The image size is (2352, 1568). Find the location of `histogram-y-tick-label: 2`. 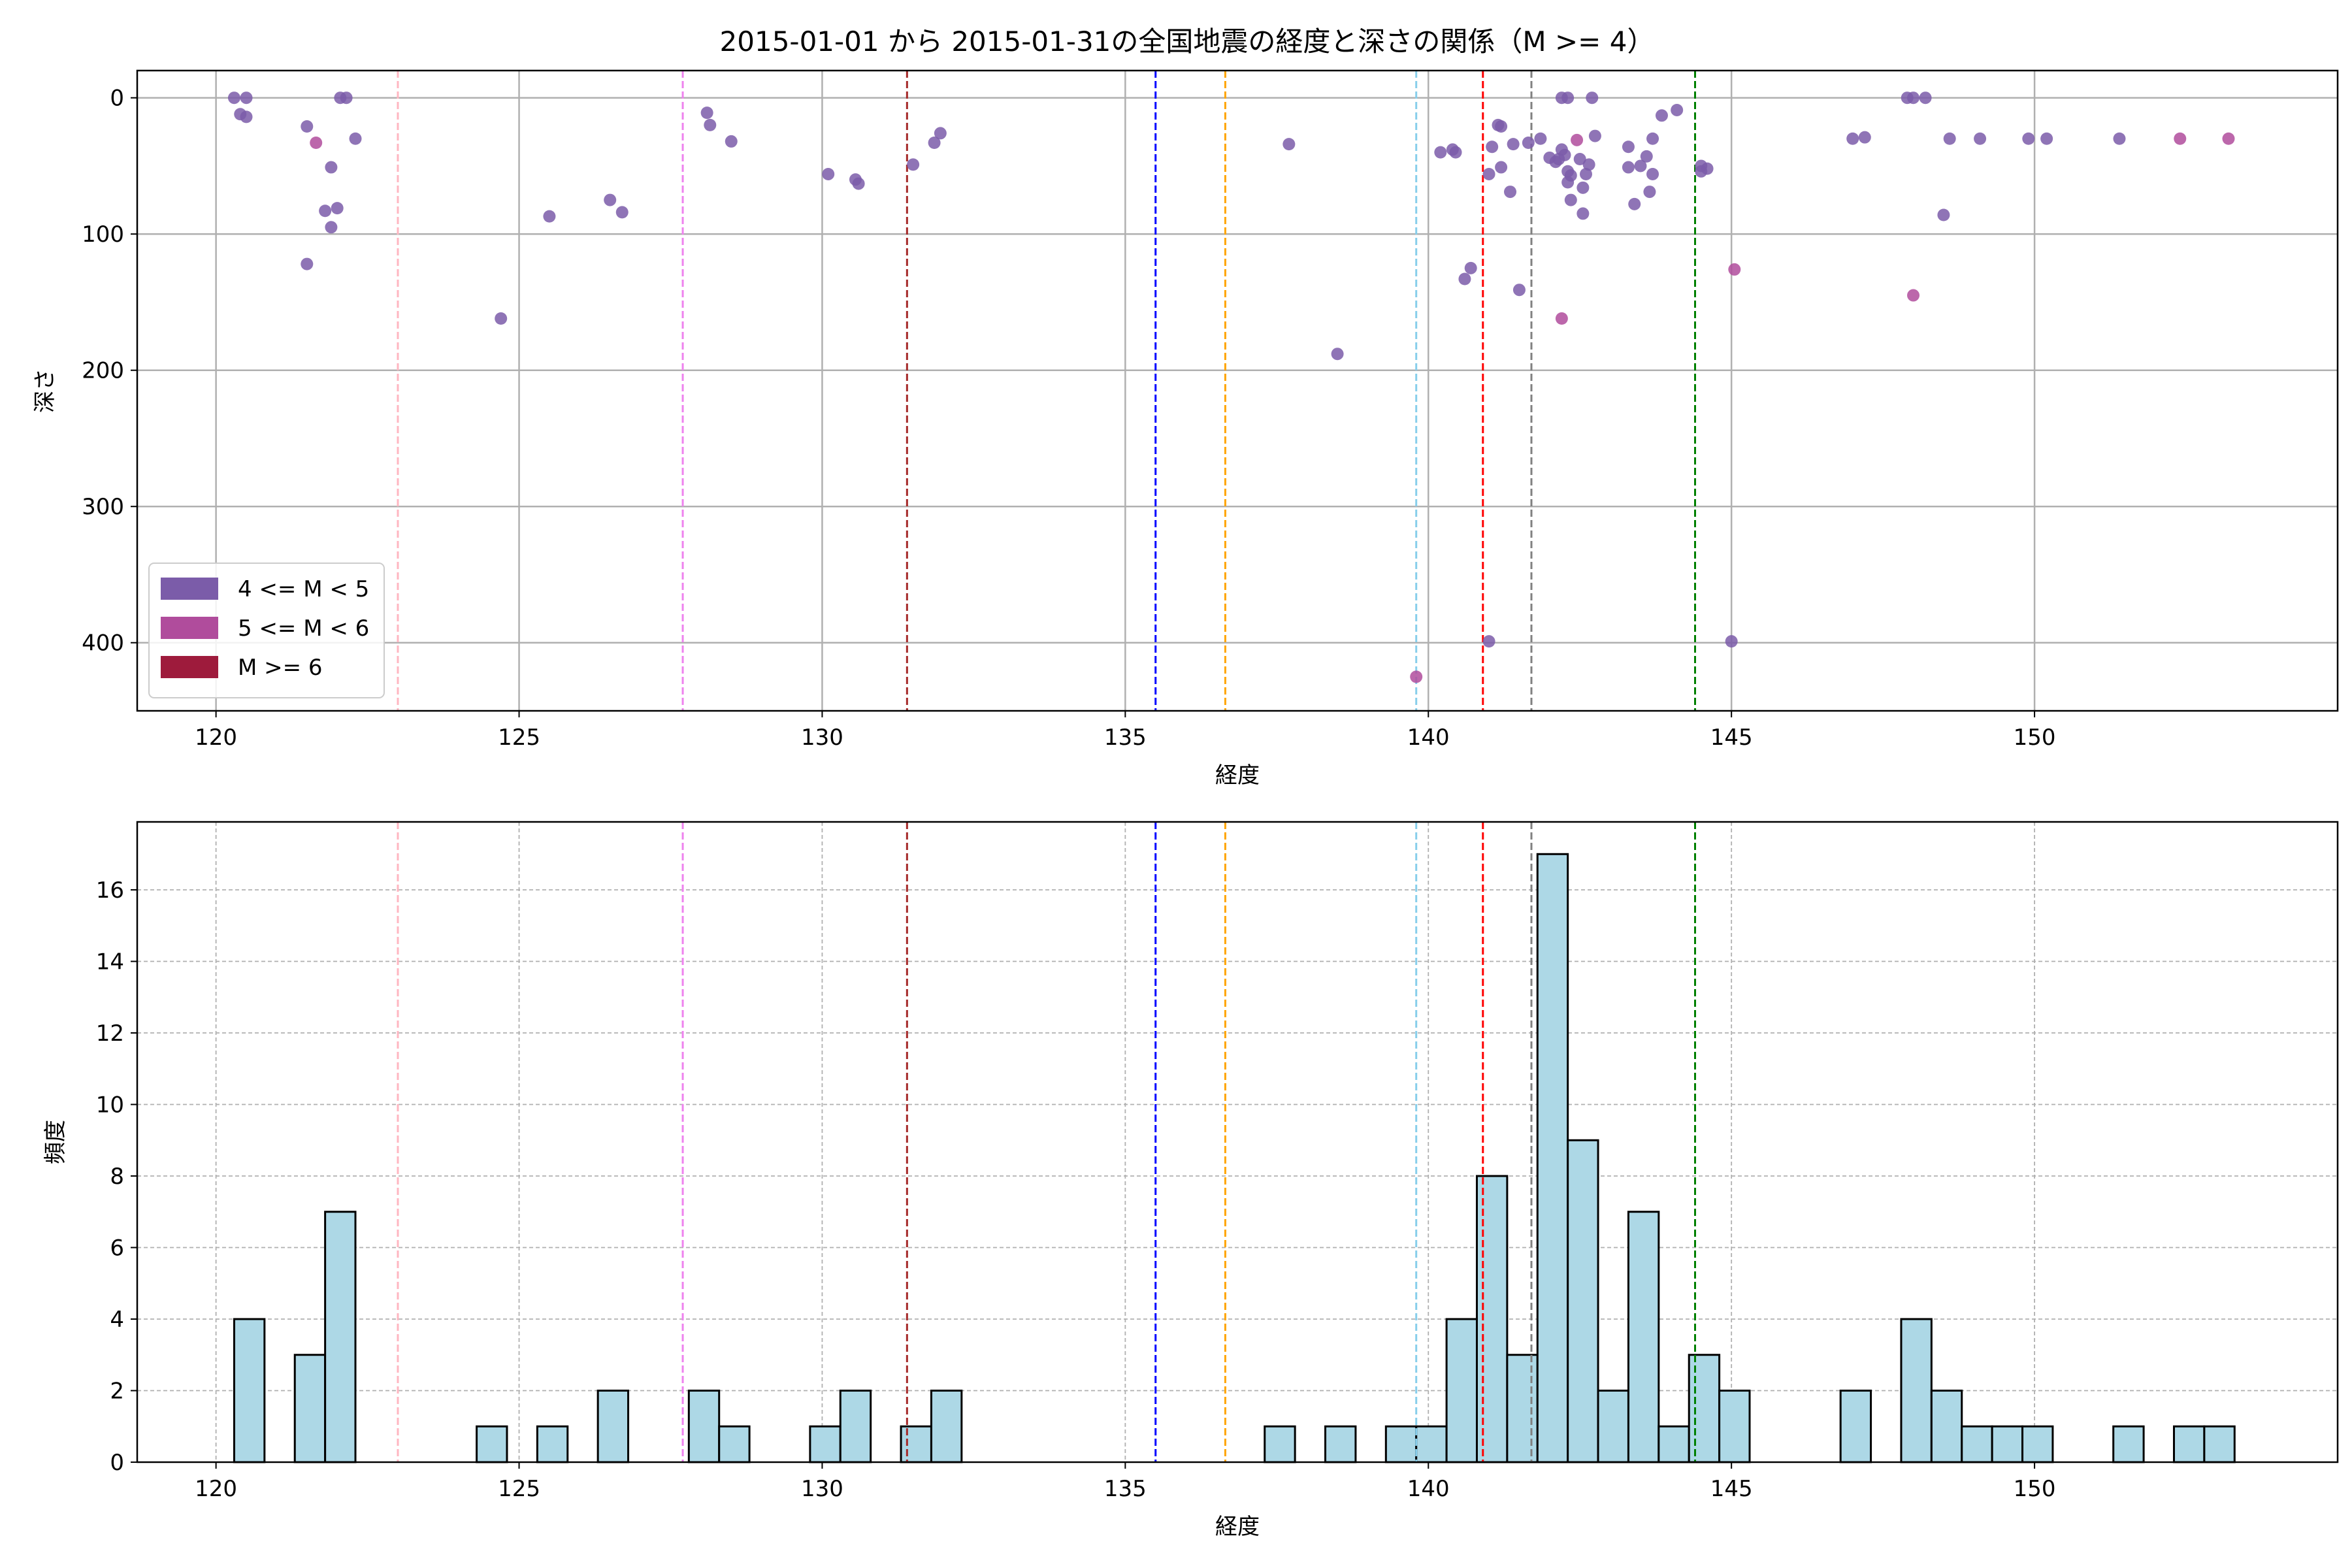

histogram-y-tick-label: 2 is located at coordinates (117, 1392).